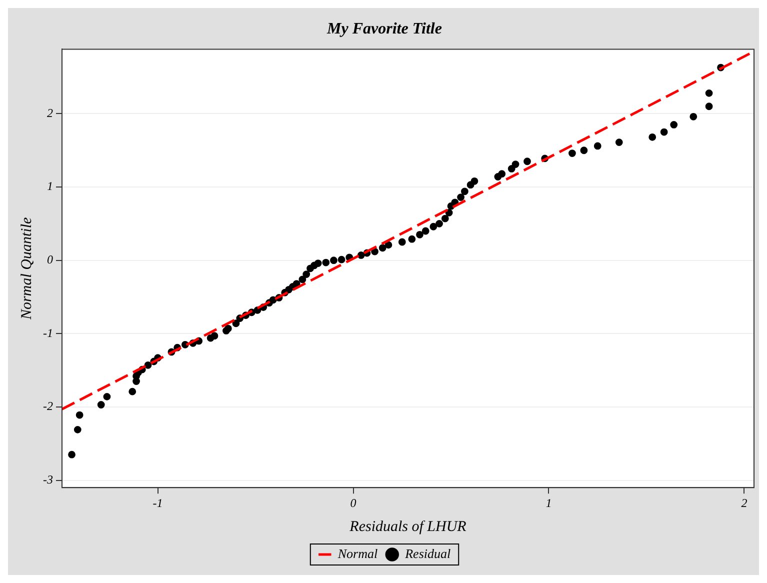  Describe the element at coordinates (357, 553) in the screenshot. I see `legend-label: Normal` at that location.